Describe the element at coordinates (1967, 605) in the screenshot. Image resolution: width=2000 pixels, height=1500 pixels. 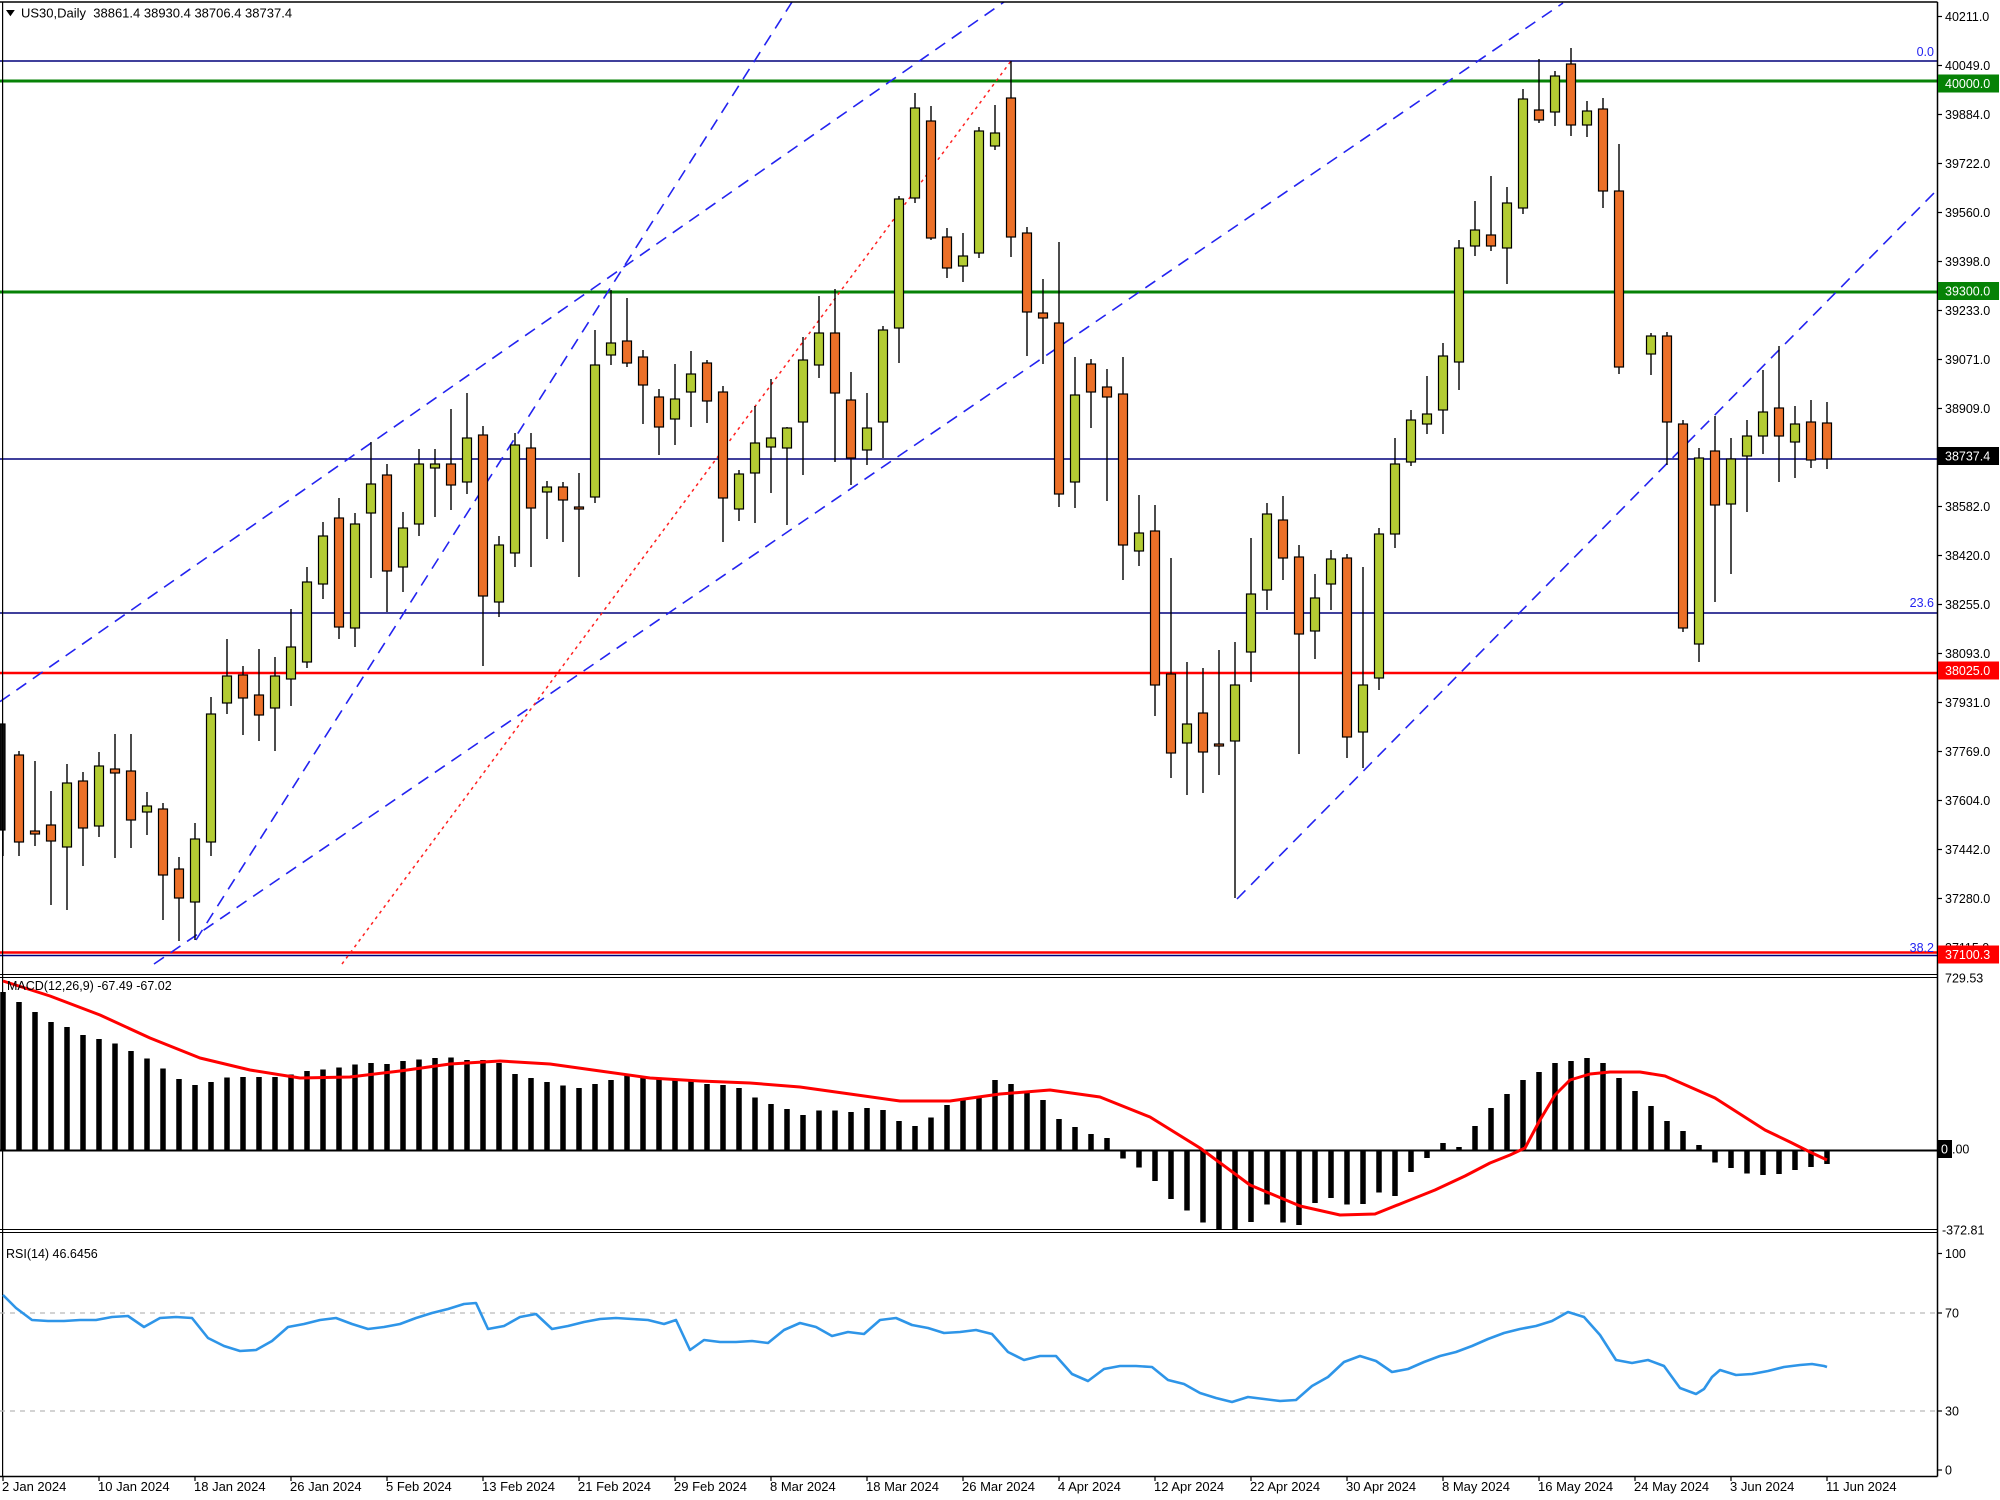
I see `svg-text: 38255.0` at that location.